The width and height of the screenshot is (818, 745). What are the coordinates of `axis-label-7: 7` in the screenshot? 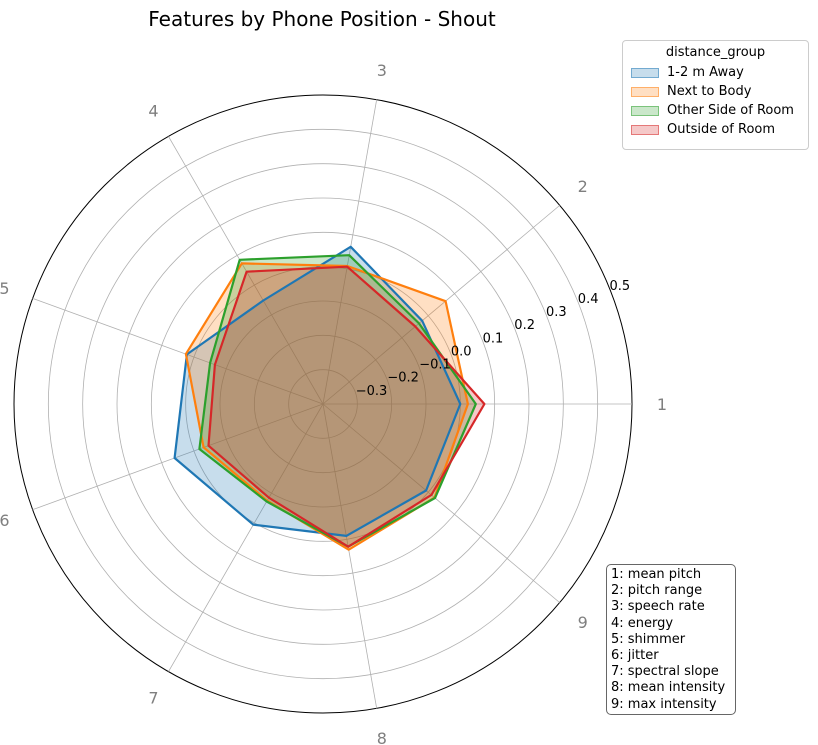 It's located at (153, 698).